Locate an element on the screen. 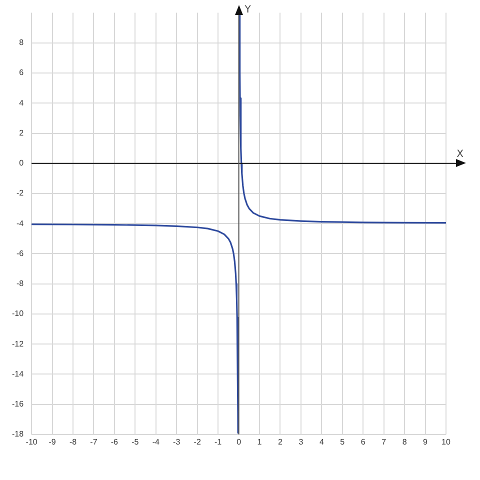 Image resolution: width=480 pixels, height=480 pixels. y-tick-label: -18 is located at coordinates (18, 434).